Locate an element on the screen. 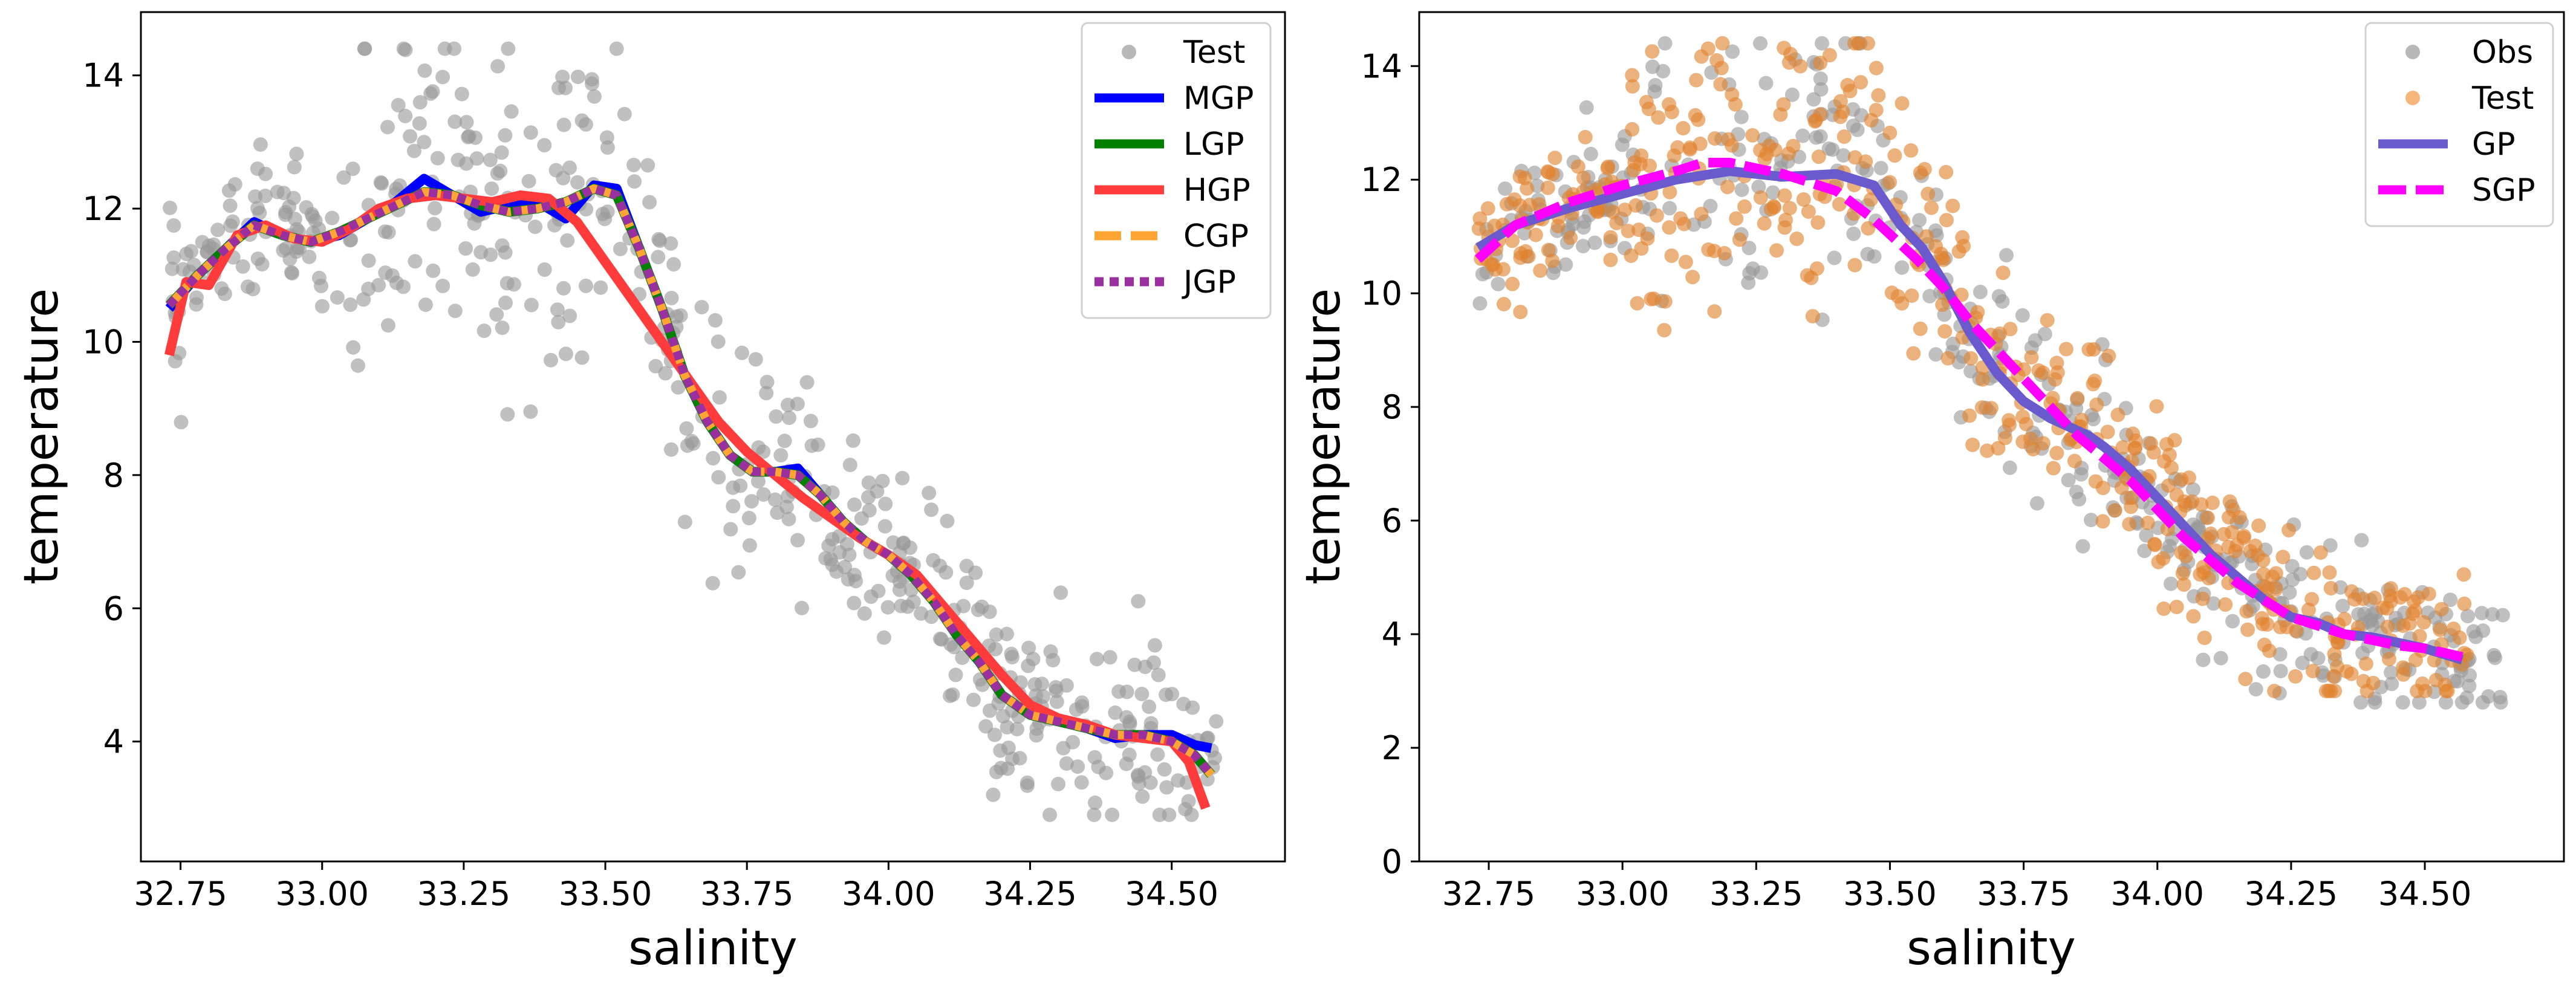  x-tick-label: 34.50 is located at coordinates (1171, 894).